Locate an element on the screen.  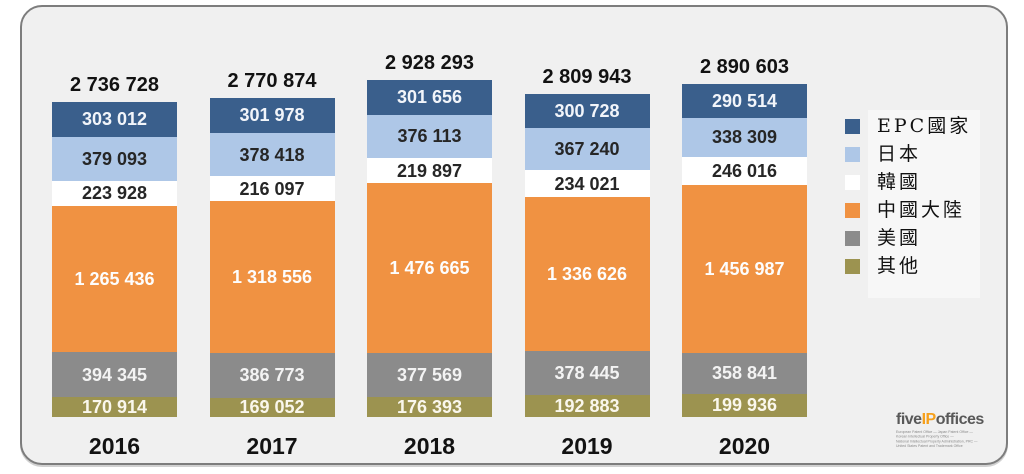
logo-wordmark: fiveIPoffices is located at coordinates (951, 420).